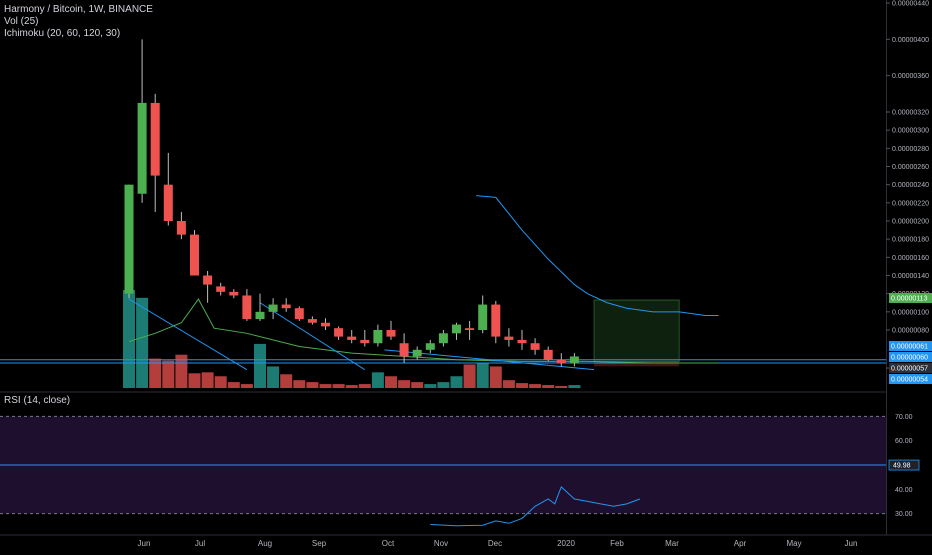  I want to click on price-badge-label: 0.00000060, so click(909, 358).